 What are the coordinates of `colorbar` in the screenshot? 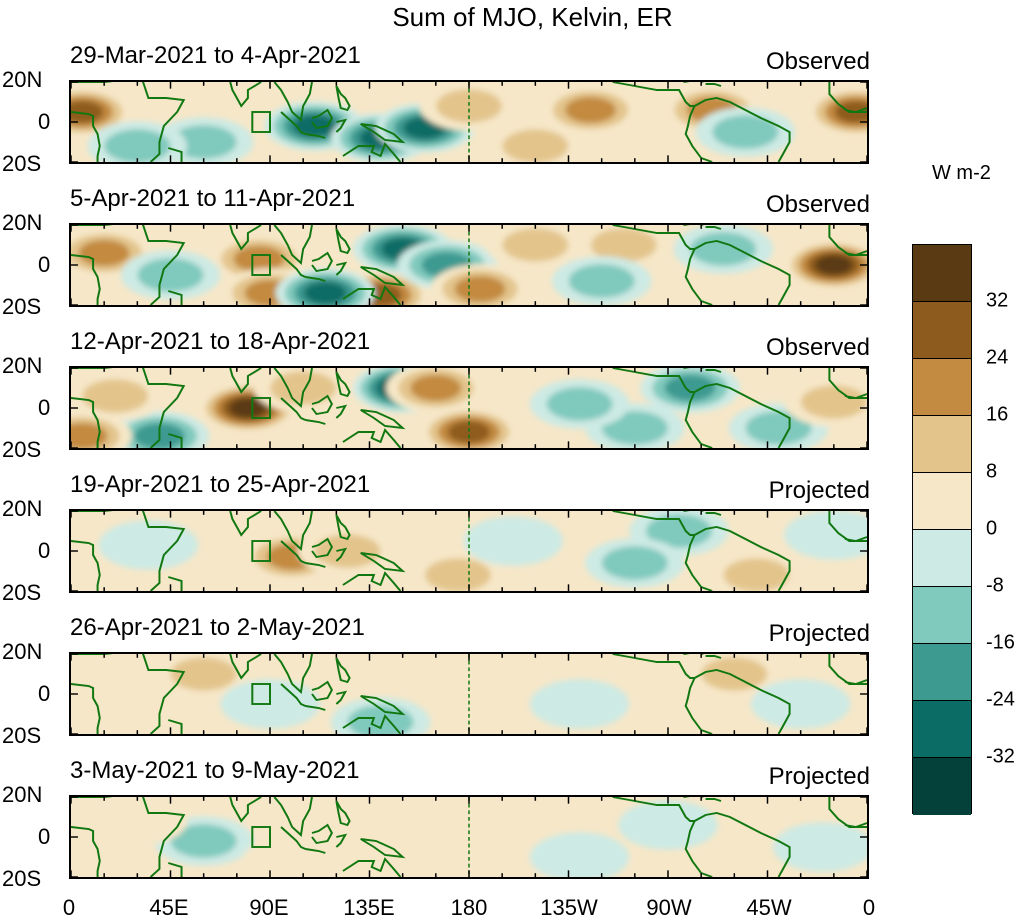 It's located at (942, 529).